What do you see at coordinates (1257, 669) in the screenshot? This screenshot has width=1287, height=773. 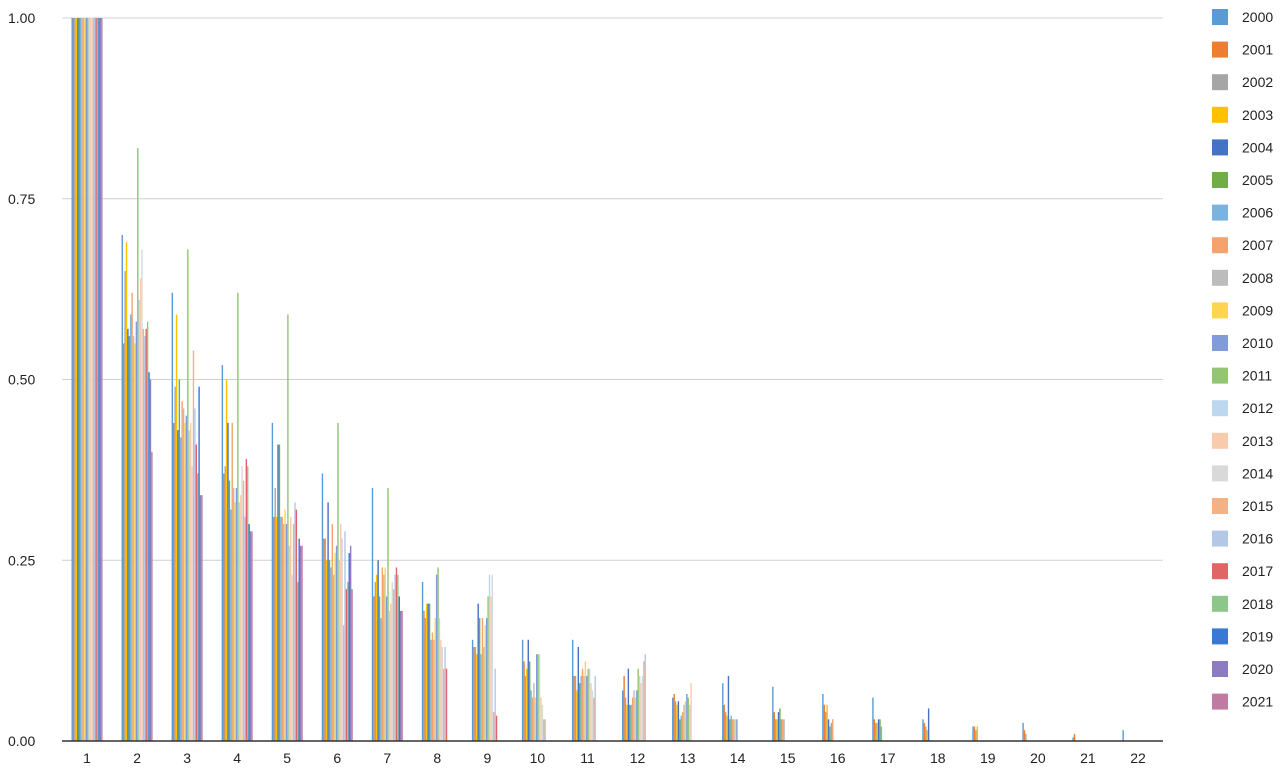 I see `legend-label: 2020` at bounding box center [1257, 669].